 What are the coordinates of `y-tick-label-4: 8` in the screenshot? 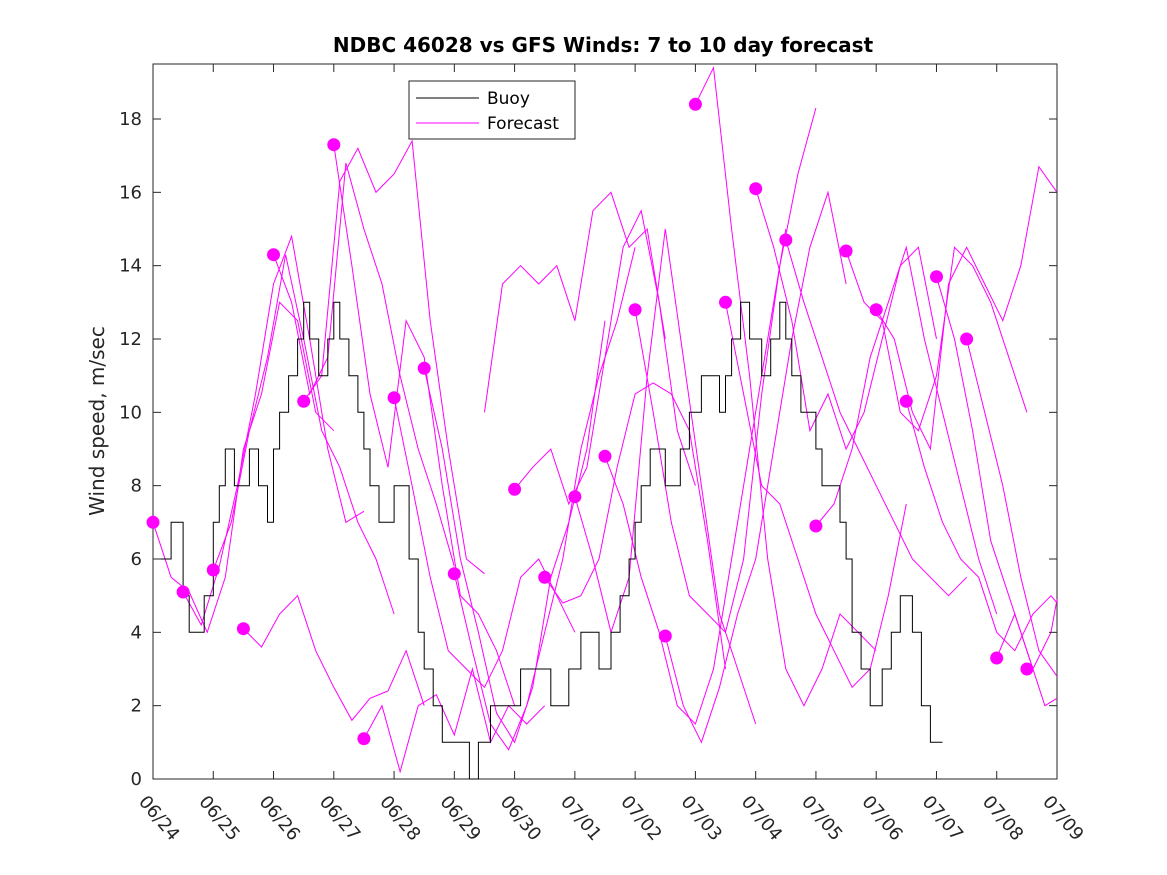 It's located at (136, 486).